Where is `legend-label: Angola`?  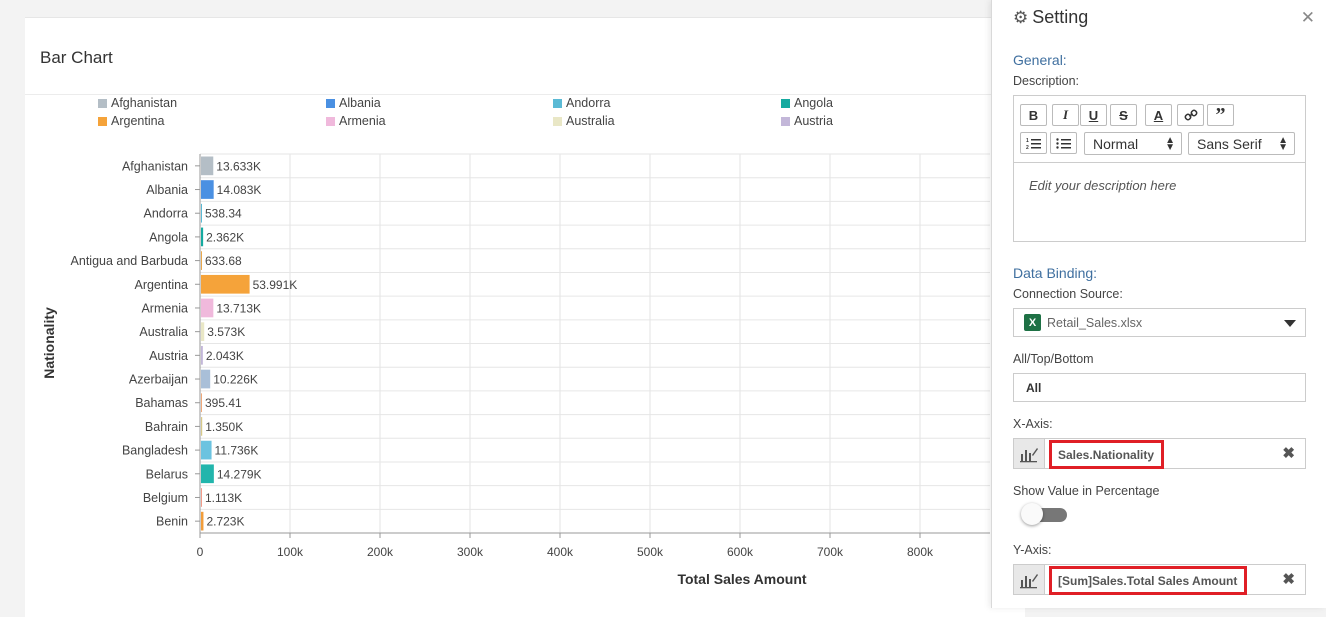
legend-label: Angola is located at coordinates (813, 103).